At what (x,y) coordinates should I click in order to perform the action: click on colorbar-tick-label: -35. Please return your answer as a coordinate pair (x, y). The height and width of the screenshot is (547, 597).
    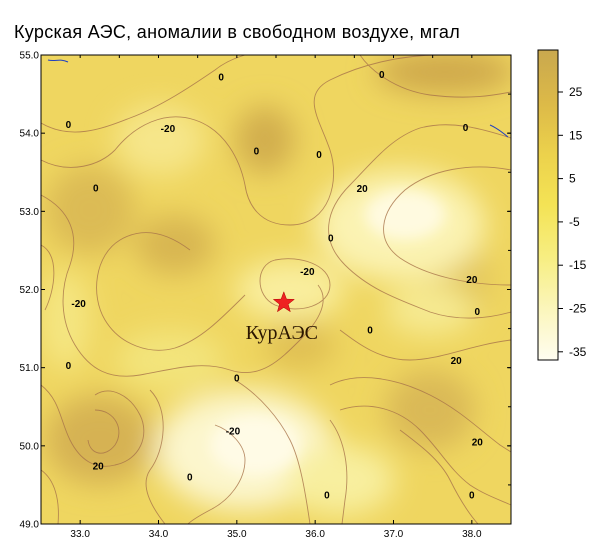
    Looking at the image, I should click on (578, 352).